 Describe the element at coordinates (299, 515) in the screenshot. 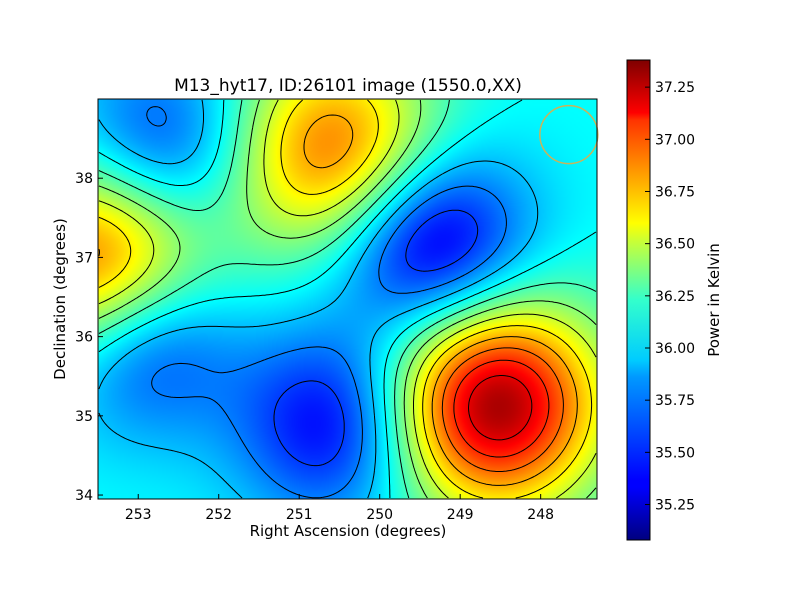

I see `x-tick-label: 251` at that location.